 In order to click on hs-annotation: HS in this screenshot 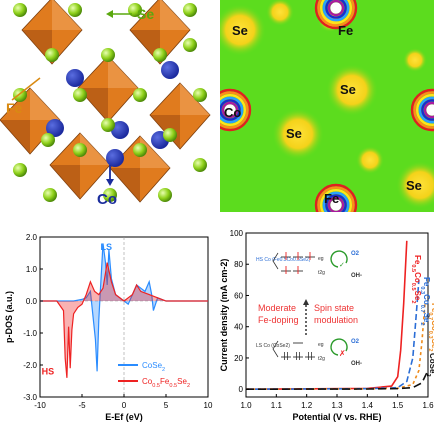, I will do `click(48, 372)`.